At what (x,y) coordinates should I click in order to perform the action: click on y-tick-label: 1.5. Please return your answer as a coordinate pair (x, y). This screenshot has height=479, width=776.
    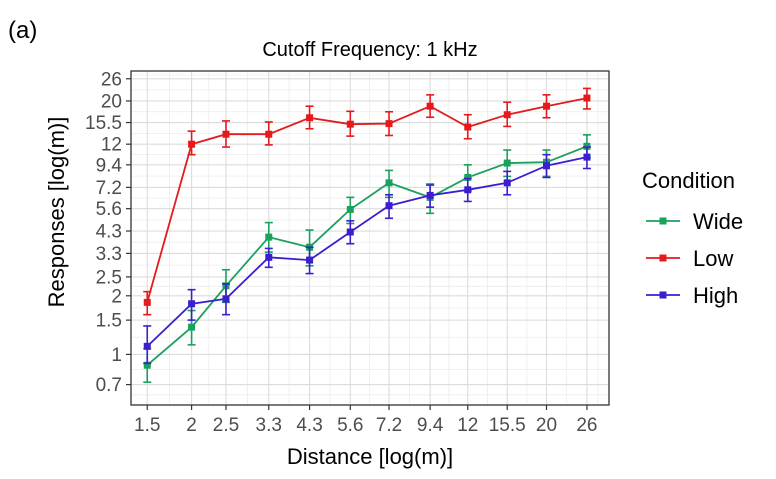
    Looking at the image, I should click on (109, 321).